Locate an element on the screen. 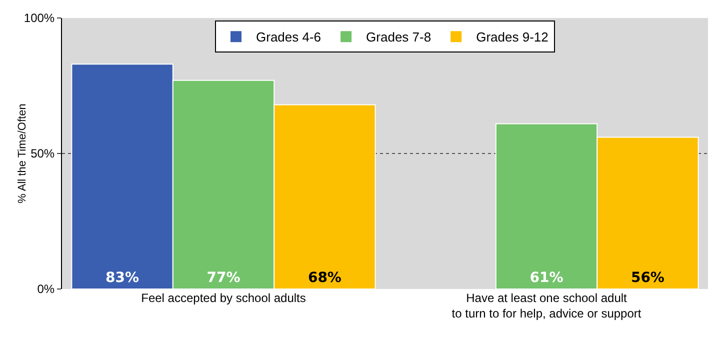  y-axis-title: % All the Time/Often is located at coordinates (22, 154).